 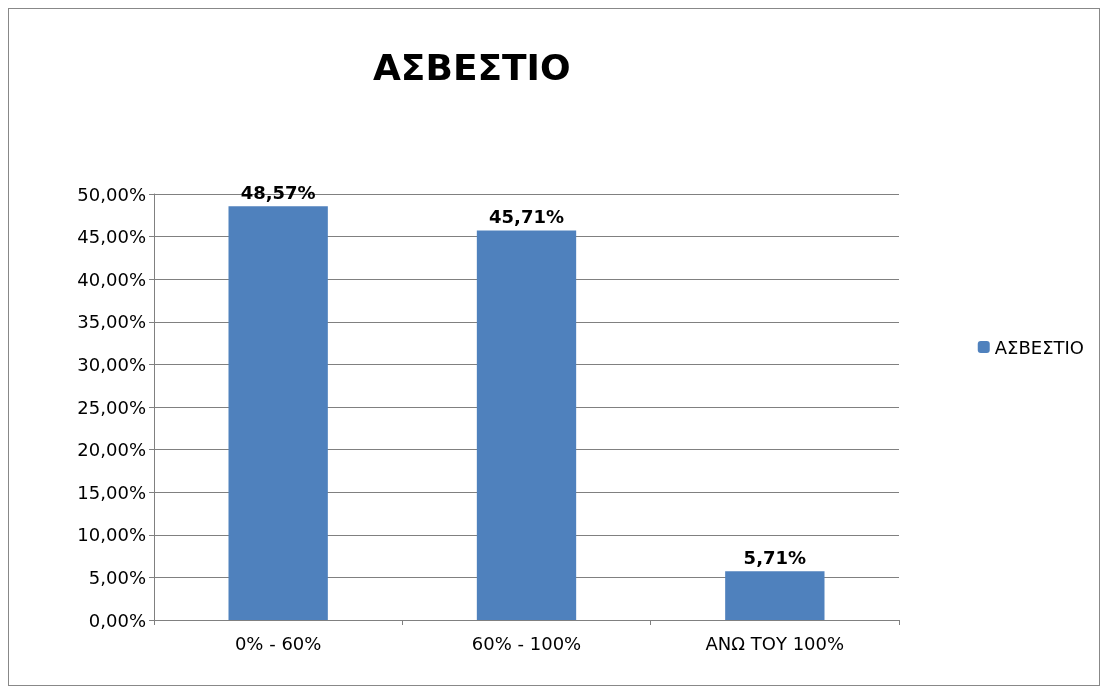 What do you see at coordinates (111, 450) in the screenshot?
I see `y-tick-label: 20,00%` at bounding box center [111, 450].